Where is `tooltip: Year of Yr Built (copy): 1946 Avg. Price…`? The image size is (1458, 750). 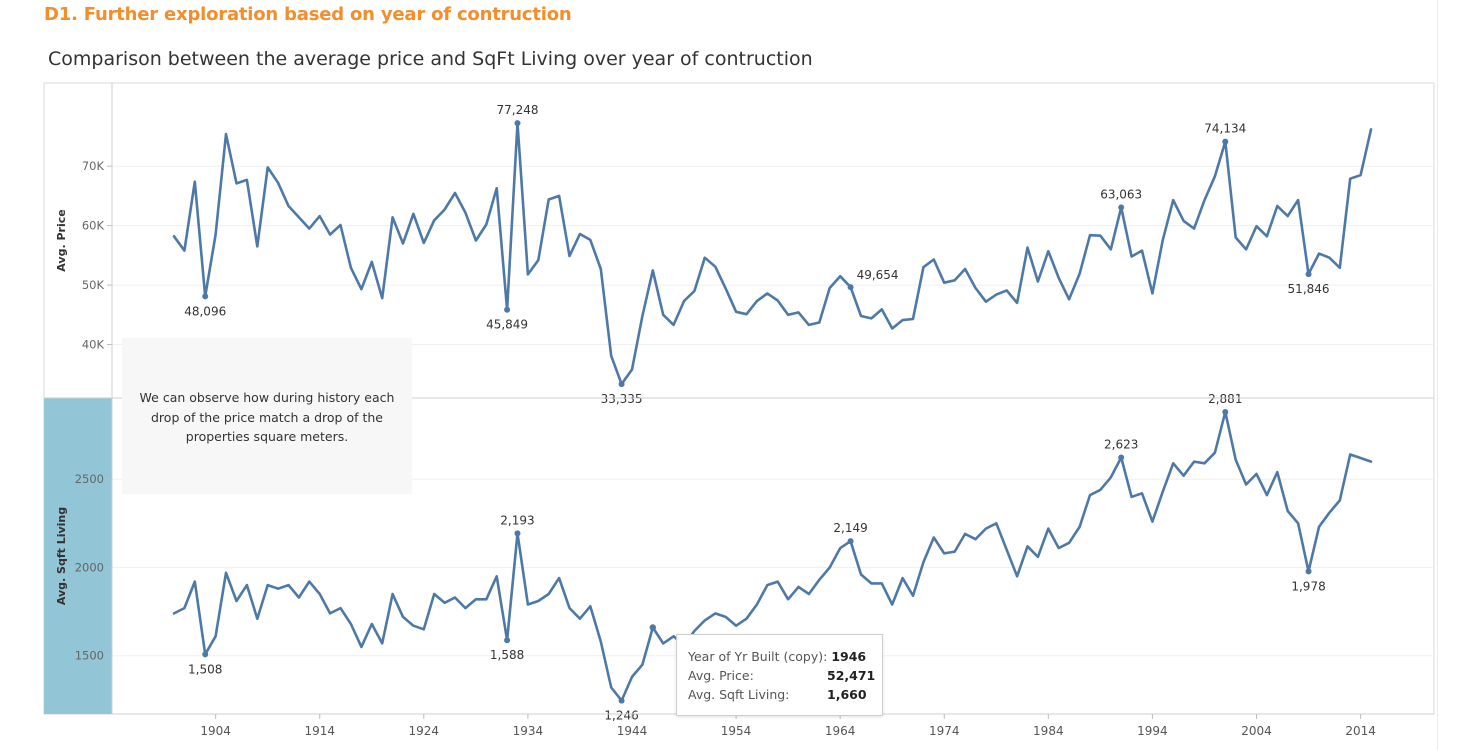
tooltip: Year of Yr Built (copy): 1946 Avg. Price… is located at coordinates (779, 675).